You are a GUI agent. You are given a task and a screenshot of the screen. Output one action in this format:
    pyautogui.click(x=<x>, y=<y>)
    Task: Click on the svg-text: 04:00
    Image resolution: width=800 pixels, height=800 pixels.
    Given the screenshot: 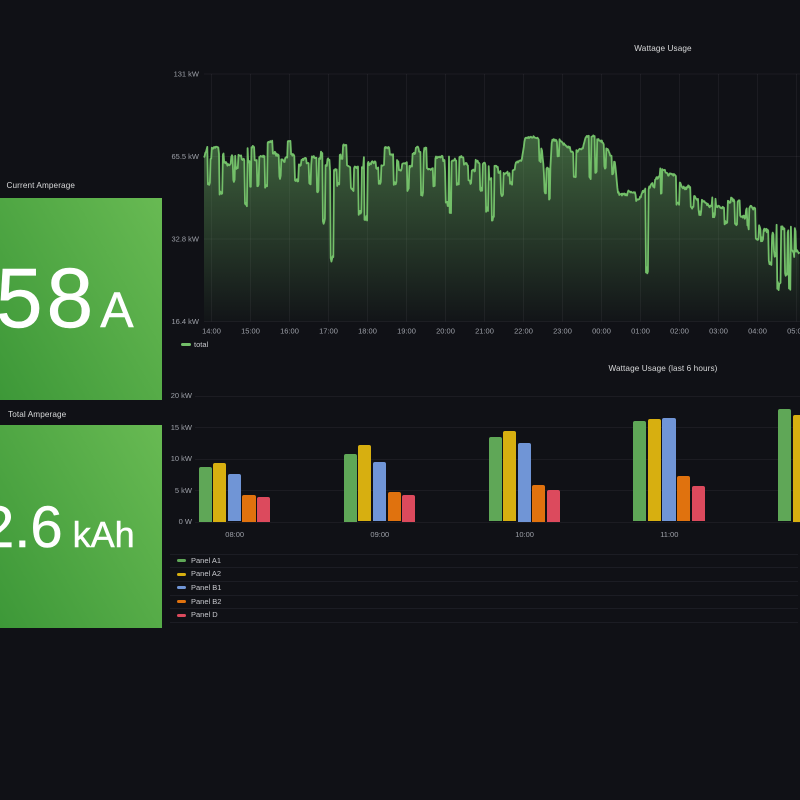 What is the action you would take?
    pyautogui.click(x=757, y=331)
    